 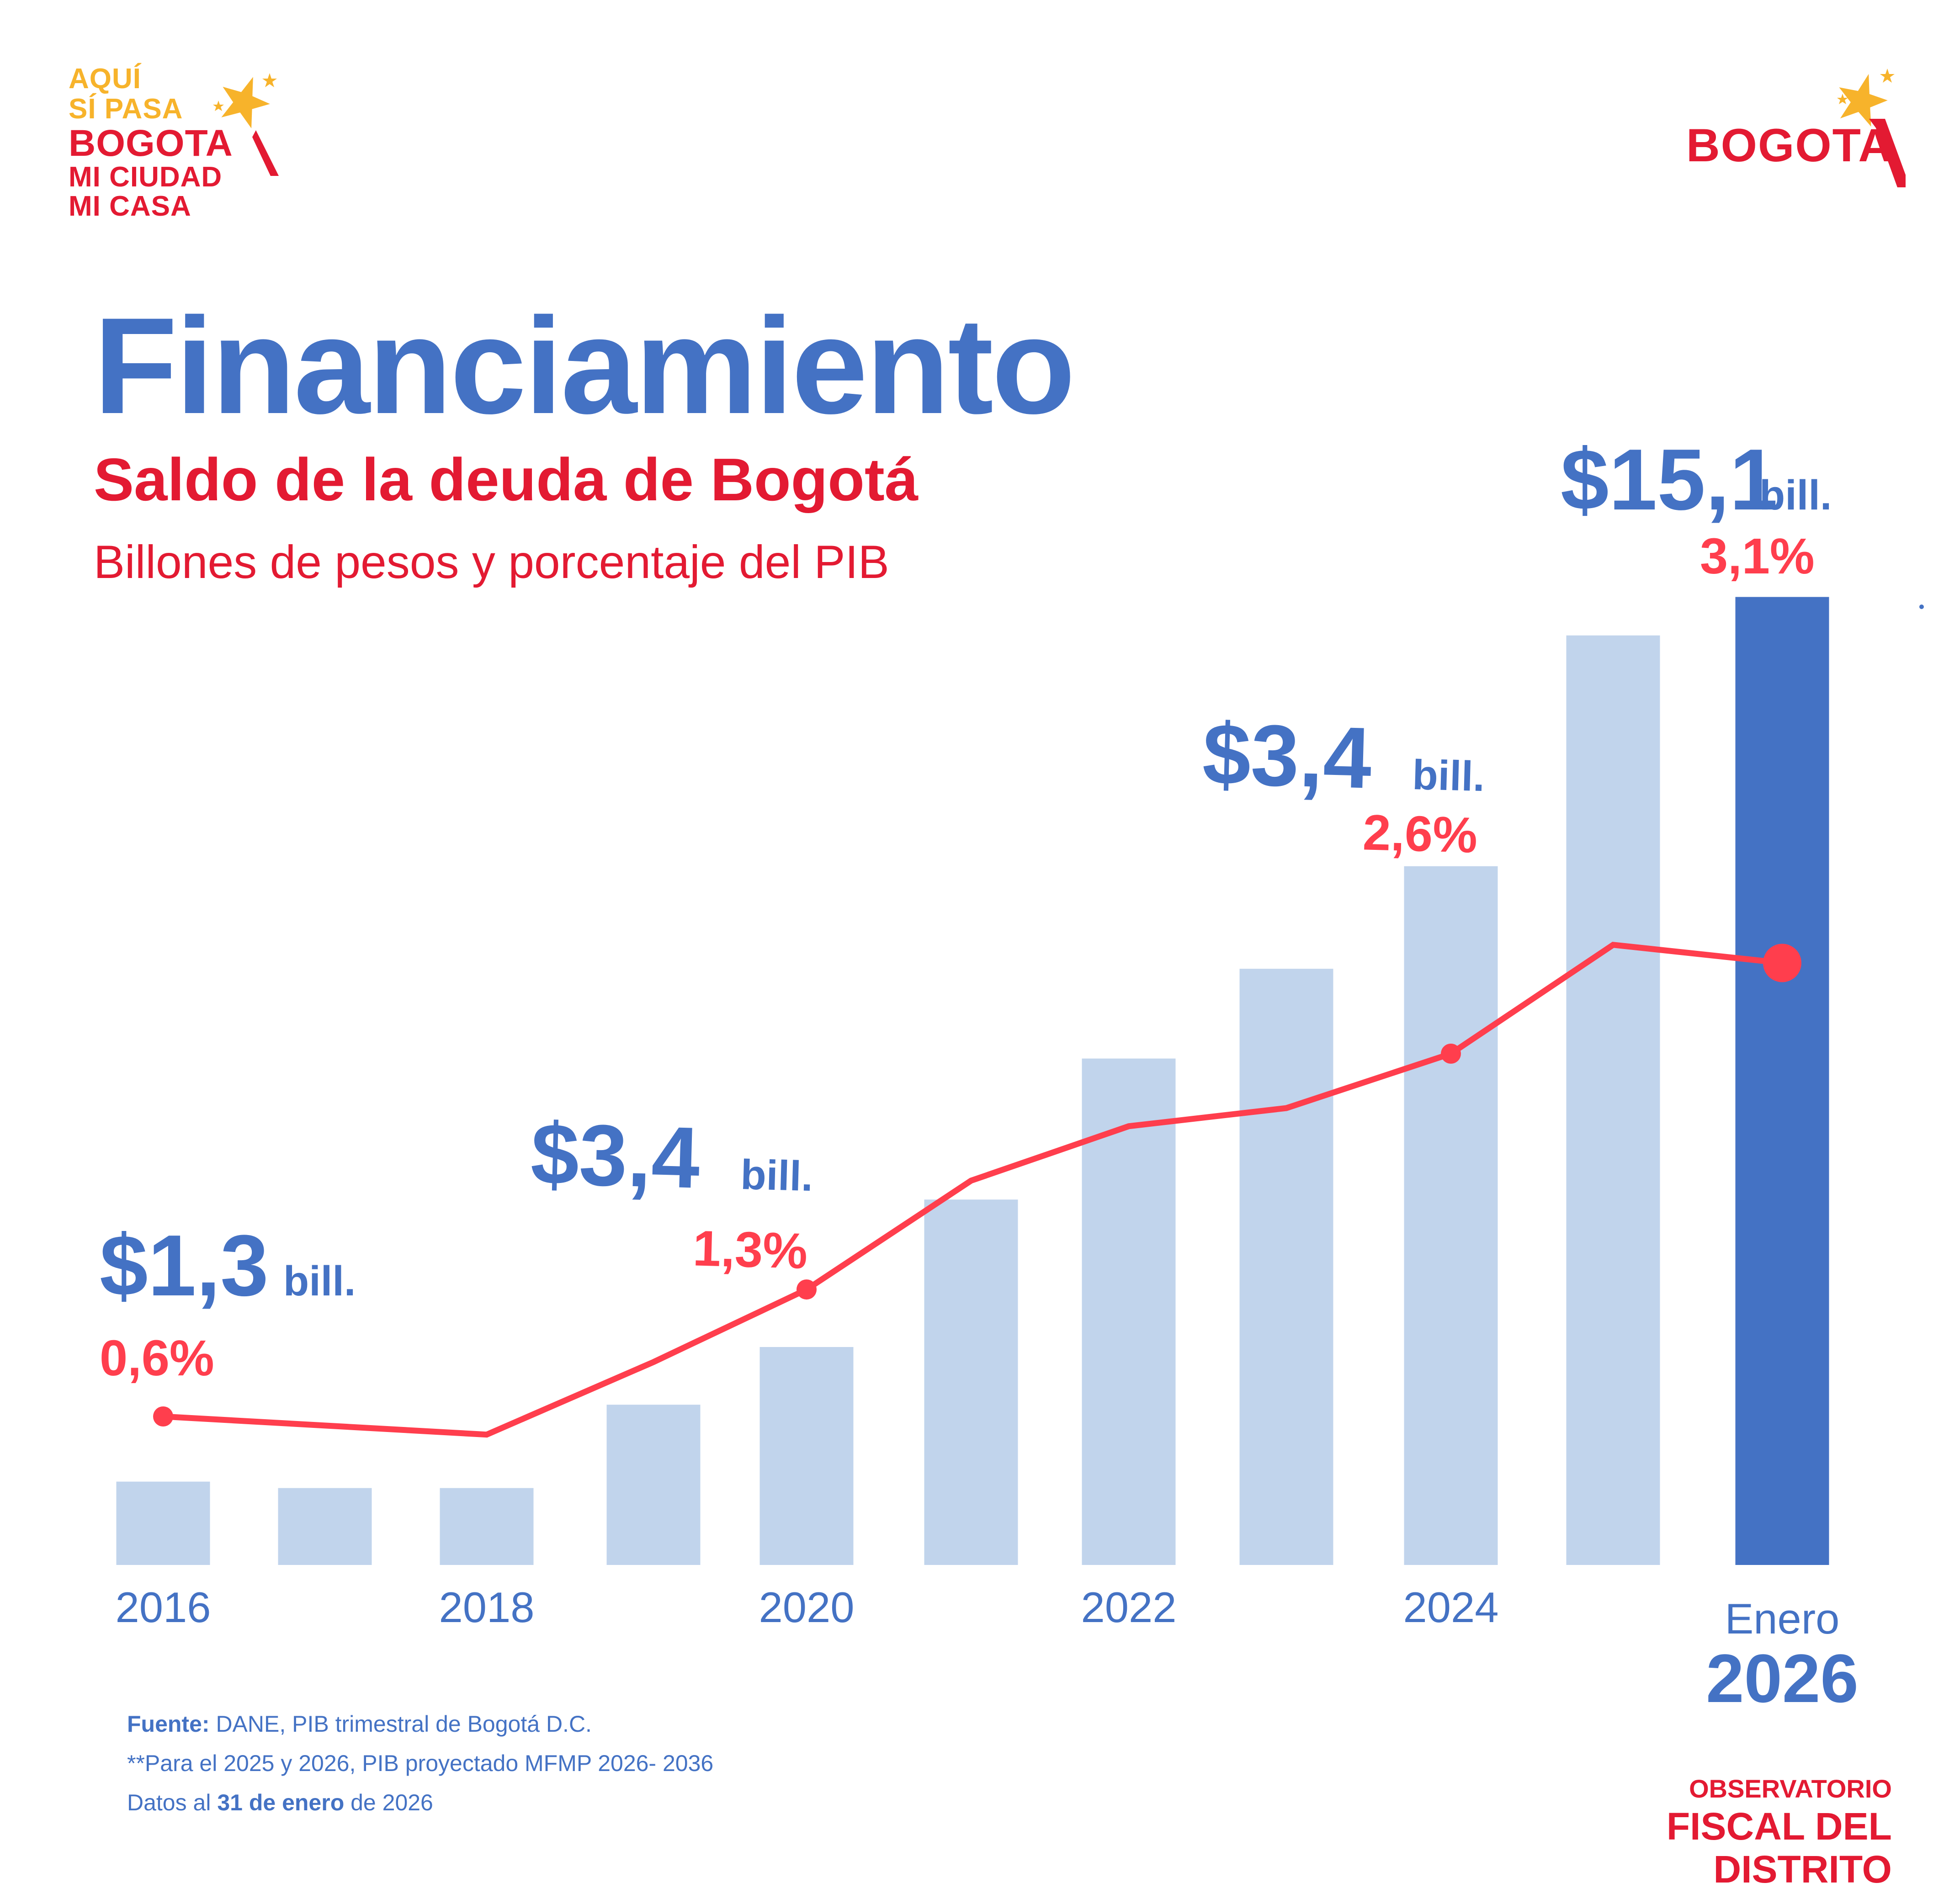 I want to click on x-tick-label-month: Enero, so click(x=1782, y=1619).